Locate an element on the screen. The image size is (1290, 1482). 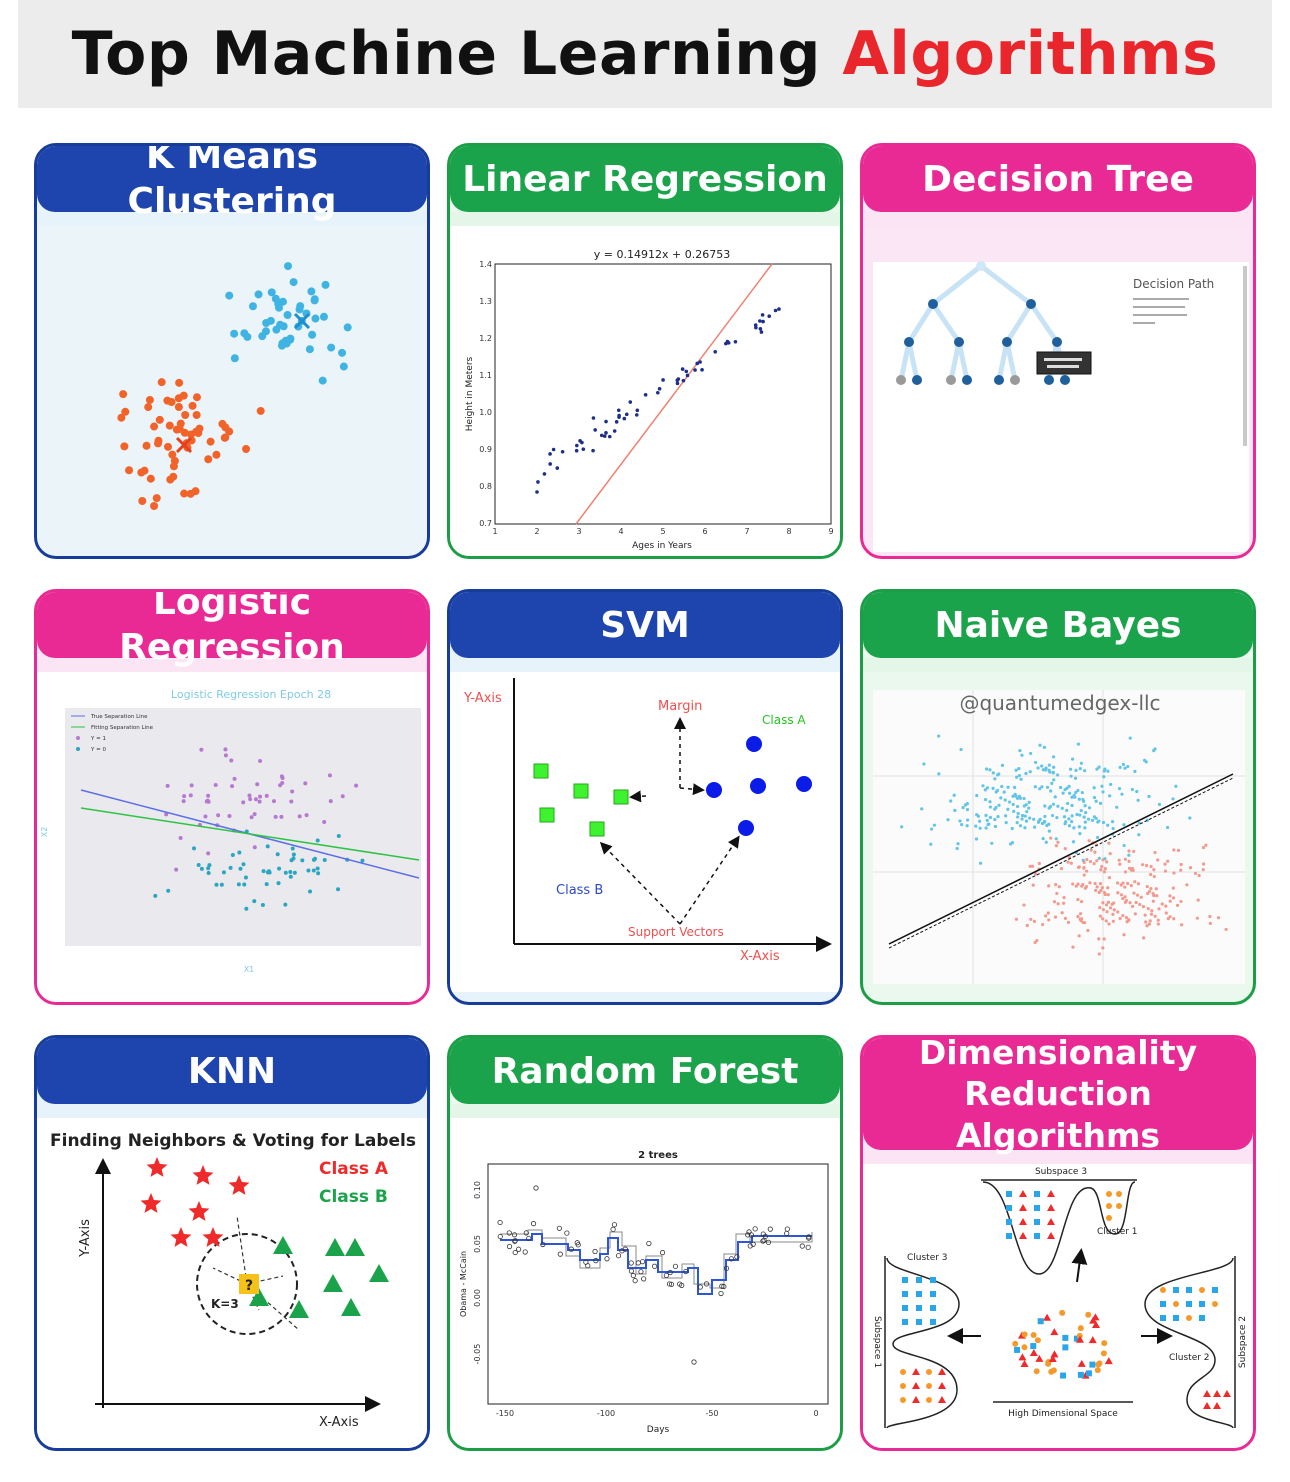
card-kmeans: K Means Clustering is located at coordinates (232, 351).